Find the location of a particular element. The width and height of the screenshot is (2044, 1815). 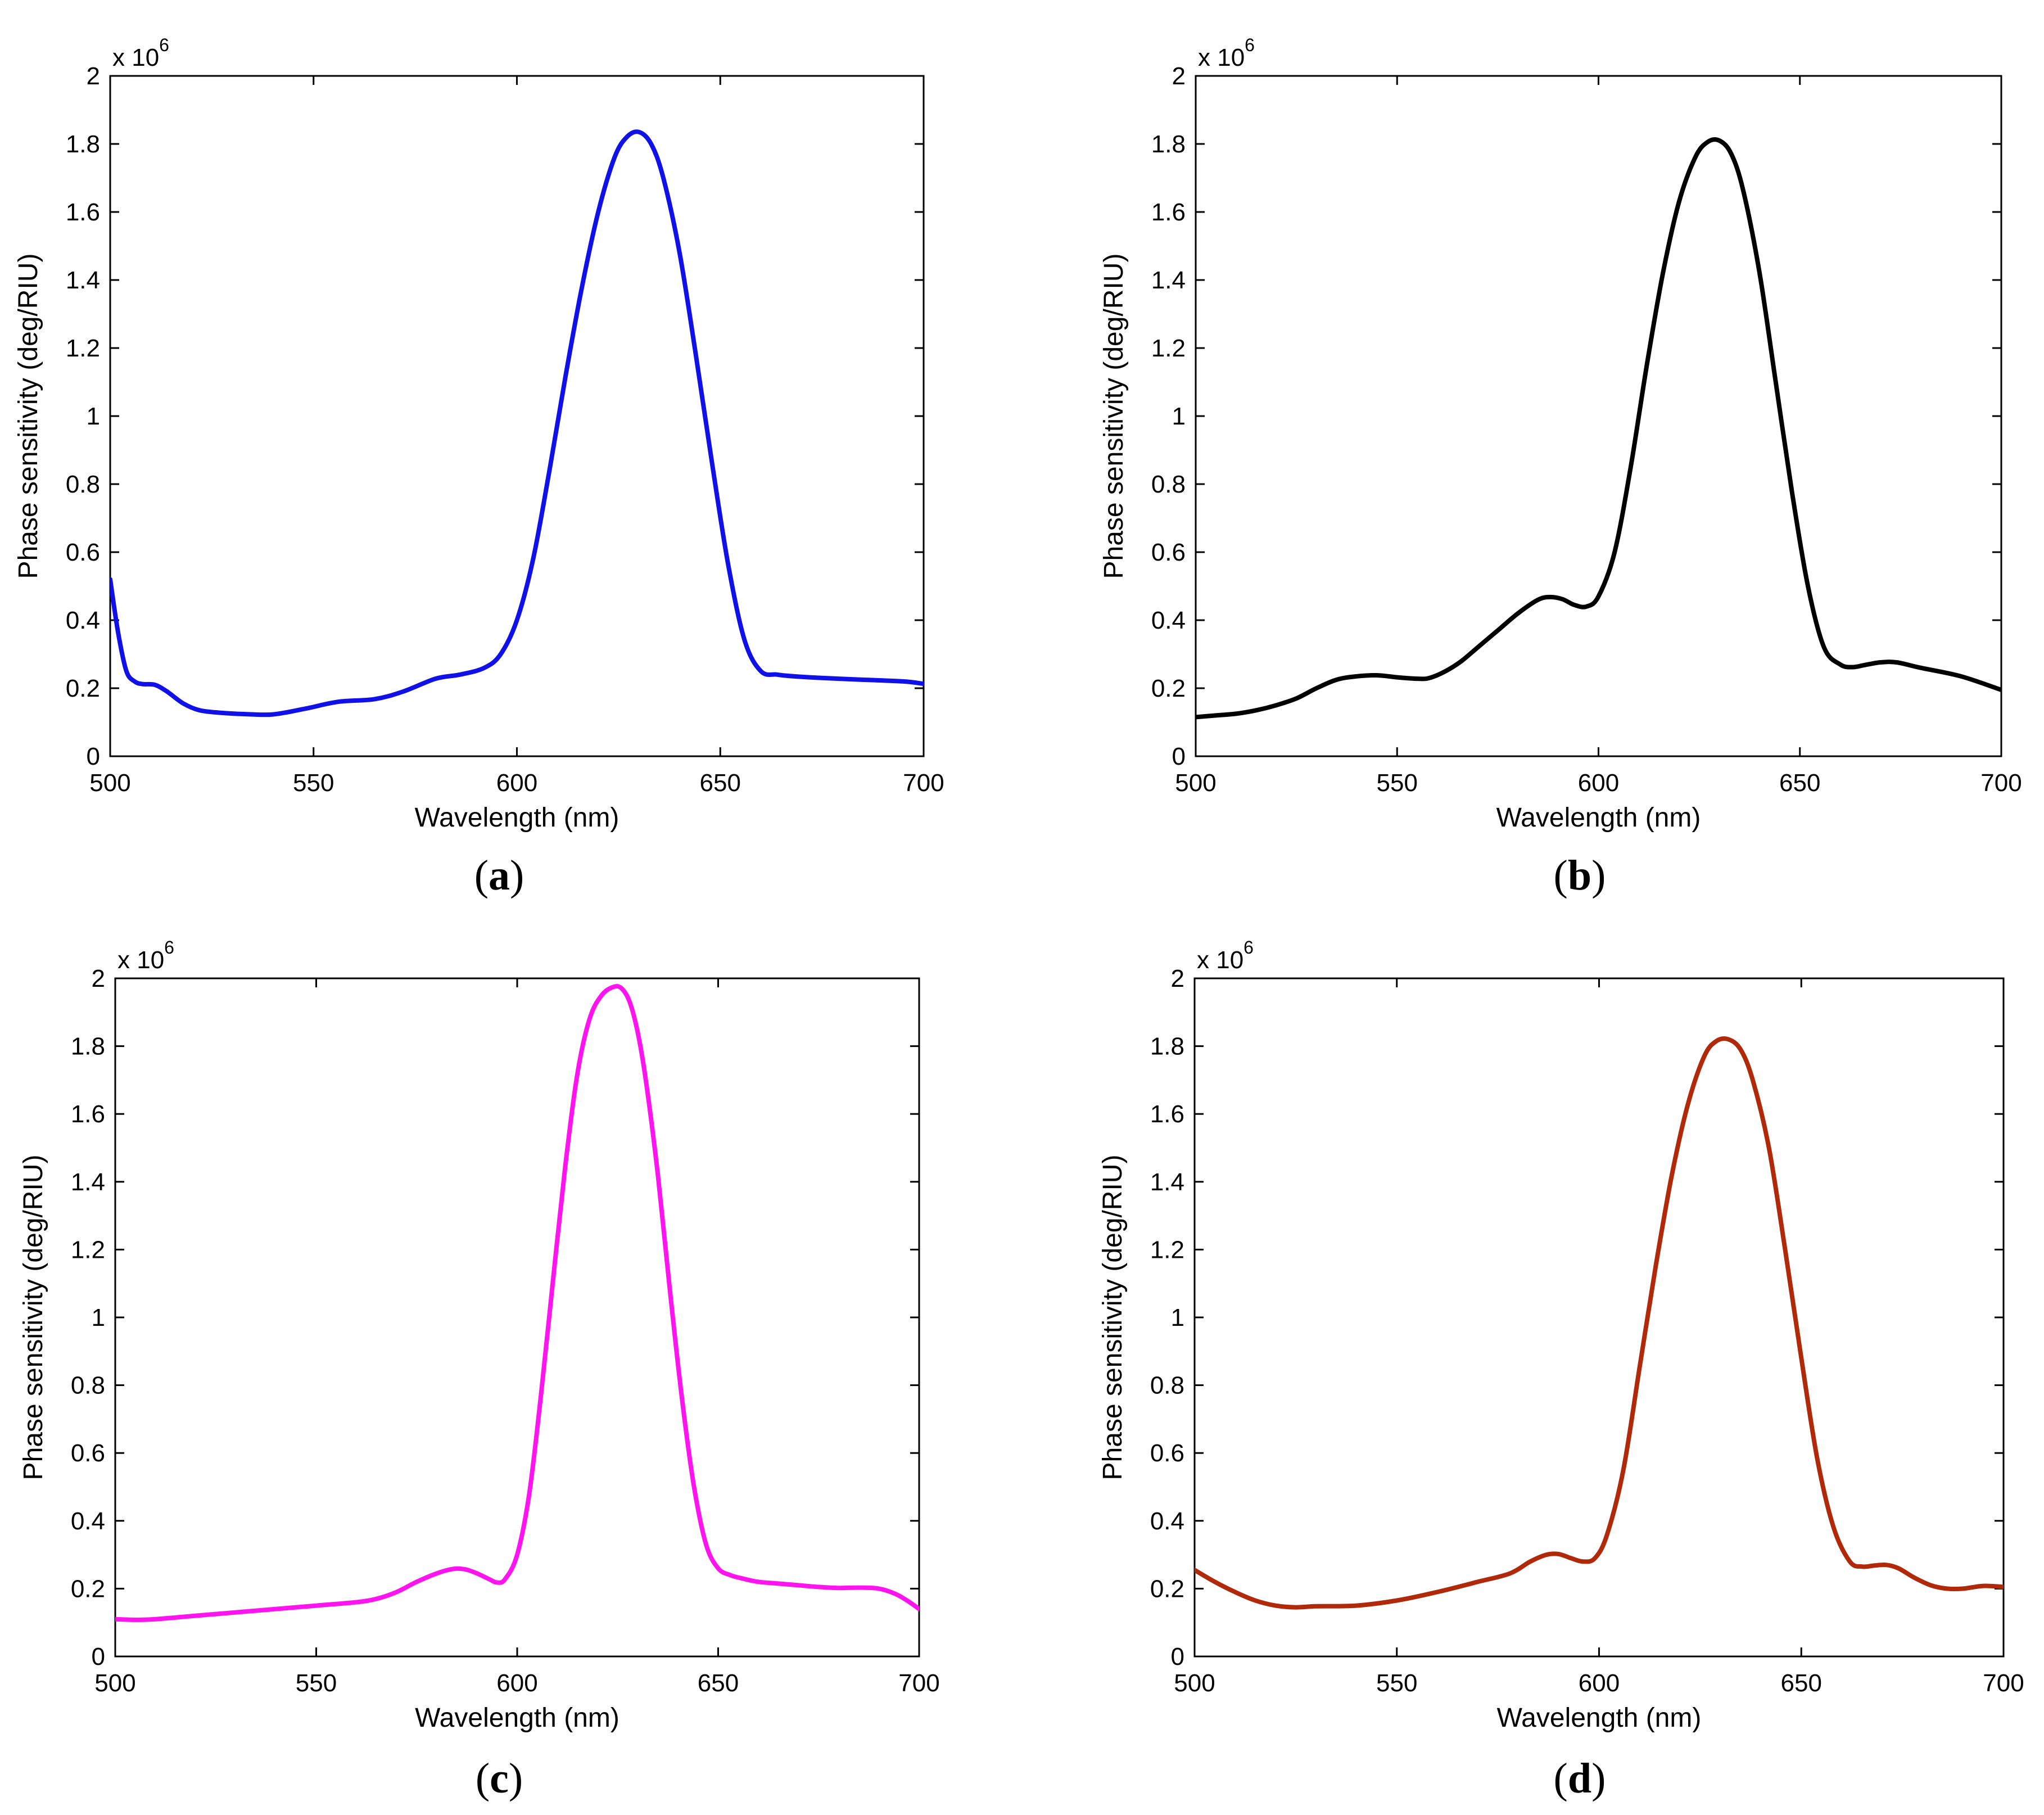

panel-label-letter: d is located at coordinates (1579, 1778).